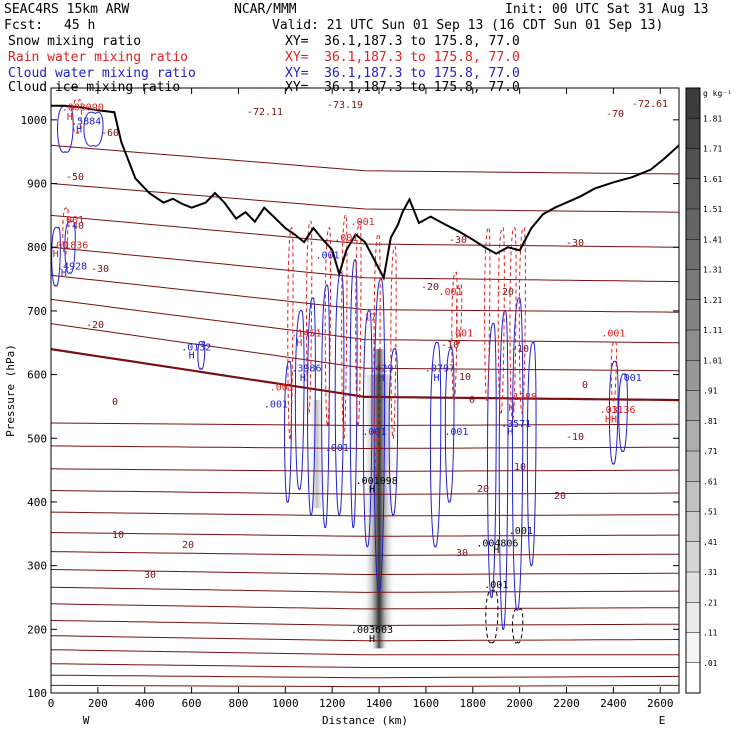  I want to click on contour-extreme-label: .03, so click(609, 410).